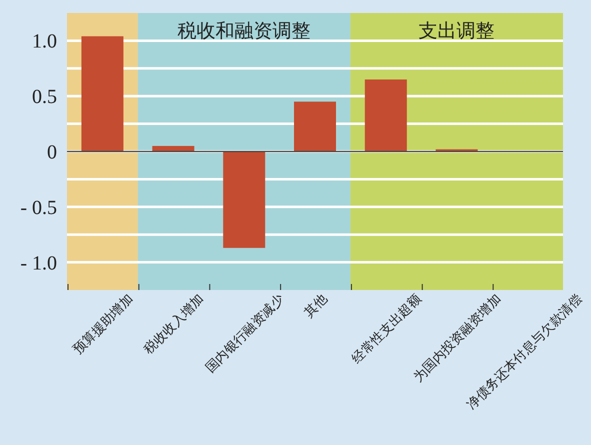  Describe the element at coordinates (44, 97) in the screenshot. I see `y-tick-label: 0.5` at that location.